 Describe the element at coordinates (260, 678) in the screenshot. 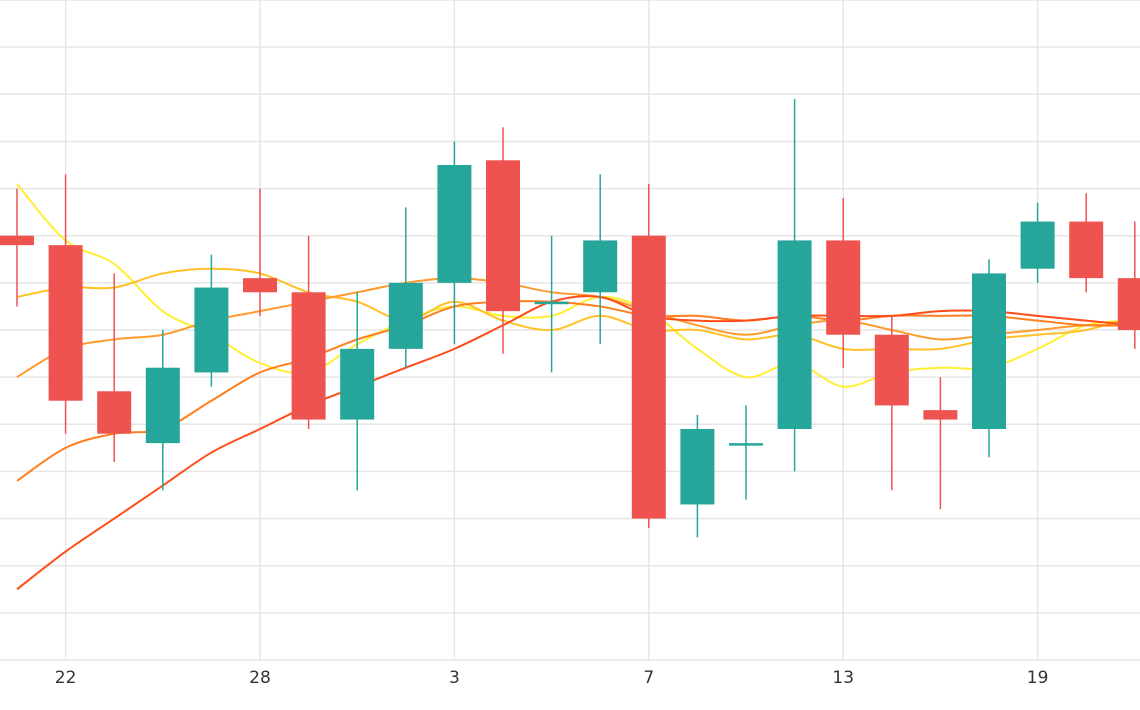

I see `x-tick-label: 28` at that location.